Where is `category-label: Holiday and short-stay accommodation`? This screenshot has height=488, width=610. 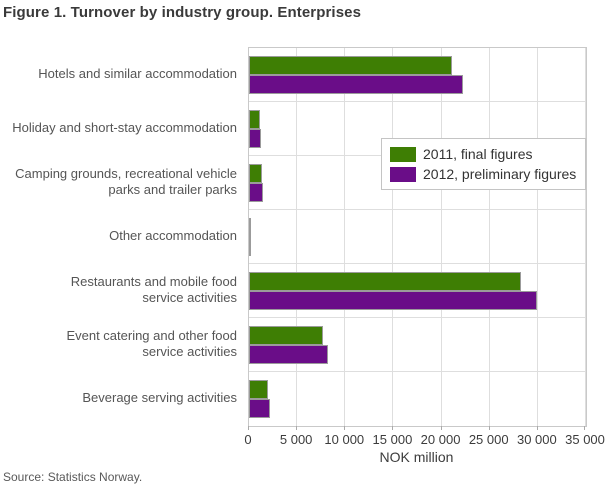
category-label: Holiday and short-stay accommodation is located at coordinates (124, 127).